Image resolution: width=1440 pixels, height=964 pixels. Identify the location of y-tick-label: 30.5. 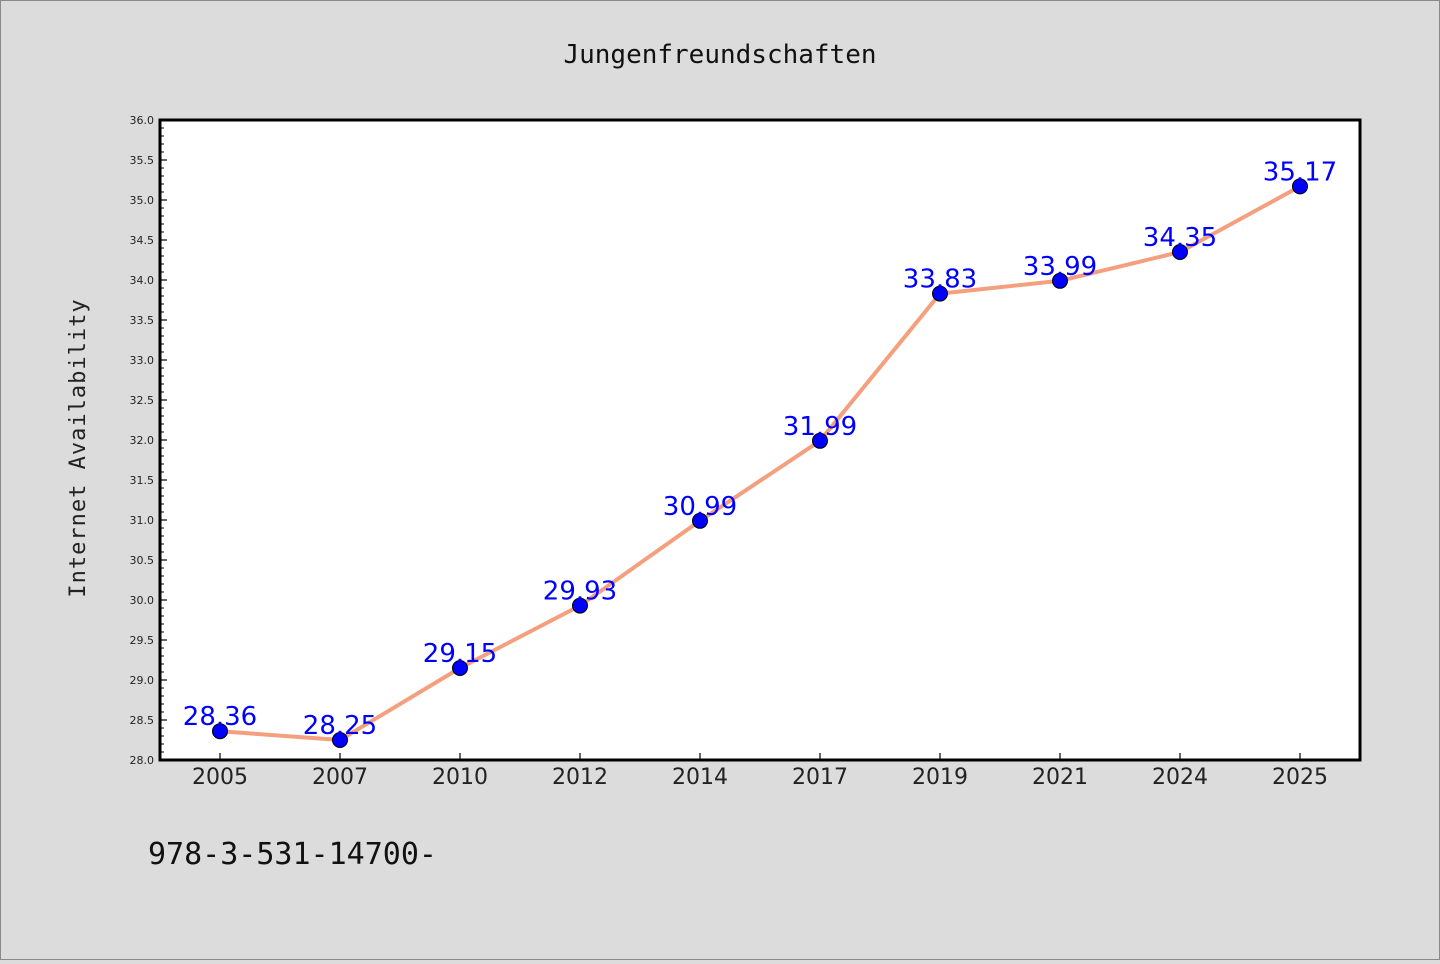
(142, 560).